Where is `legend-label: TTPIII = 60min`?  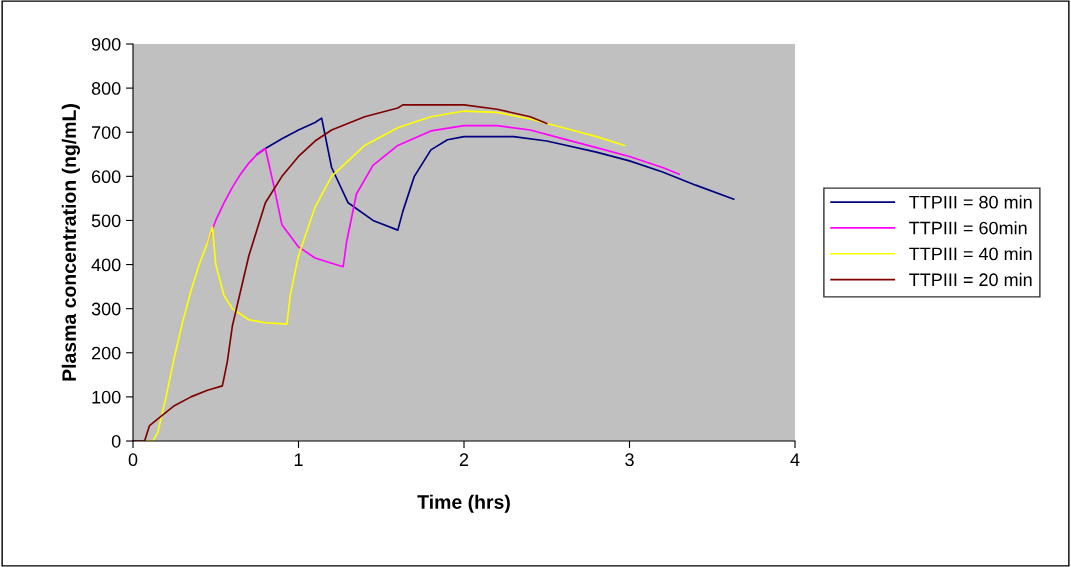
legend-label: TTPIII = 60min is located at coordinates (968, 228).